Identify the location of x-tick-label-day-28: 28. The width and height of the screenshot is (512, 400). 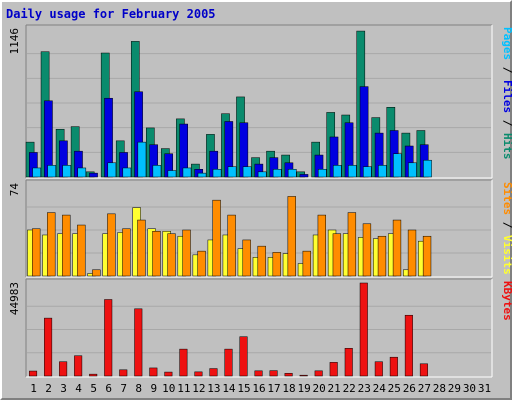
(439, 388).